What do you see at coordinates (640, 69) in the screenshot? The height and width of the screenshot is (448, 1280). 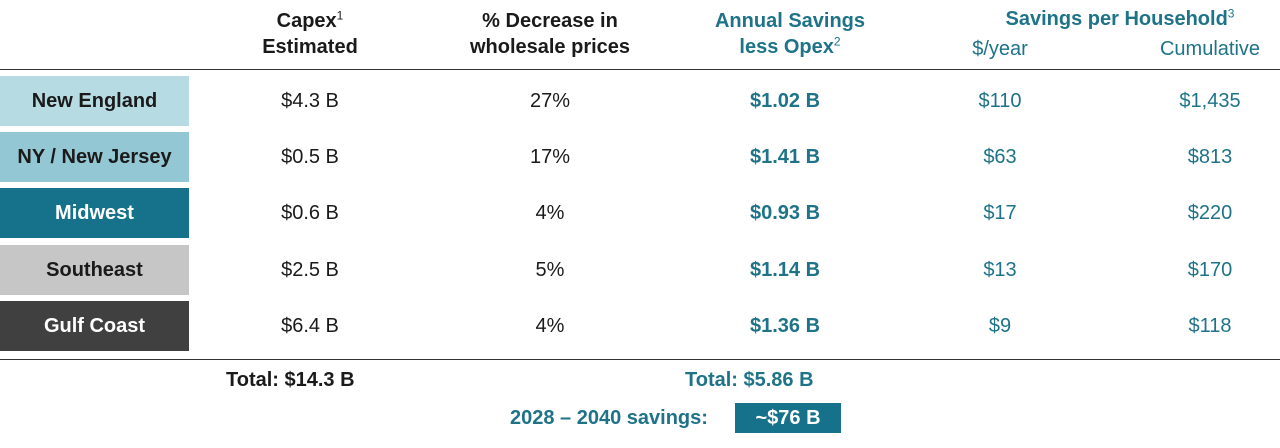 I see `header-rule` at bounding box center [640, 69].